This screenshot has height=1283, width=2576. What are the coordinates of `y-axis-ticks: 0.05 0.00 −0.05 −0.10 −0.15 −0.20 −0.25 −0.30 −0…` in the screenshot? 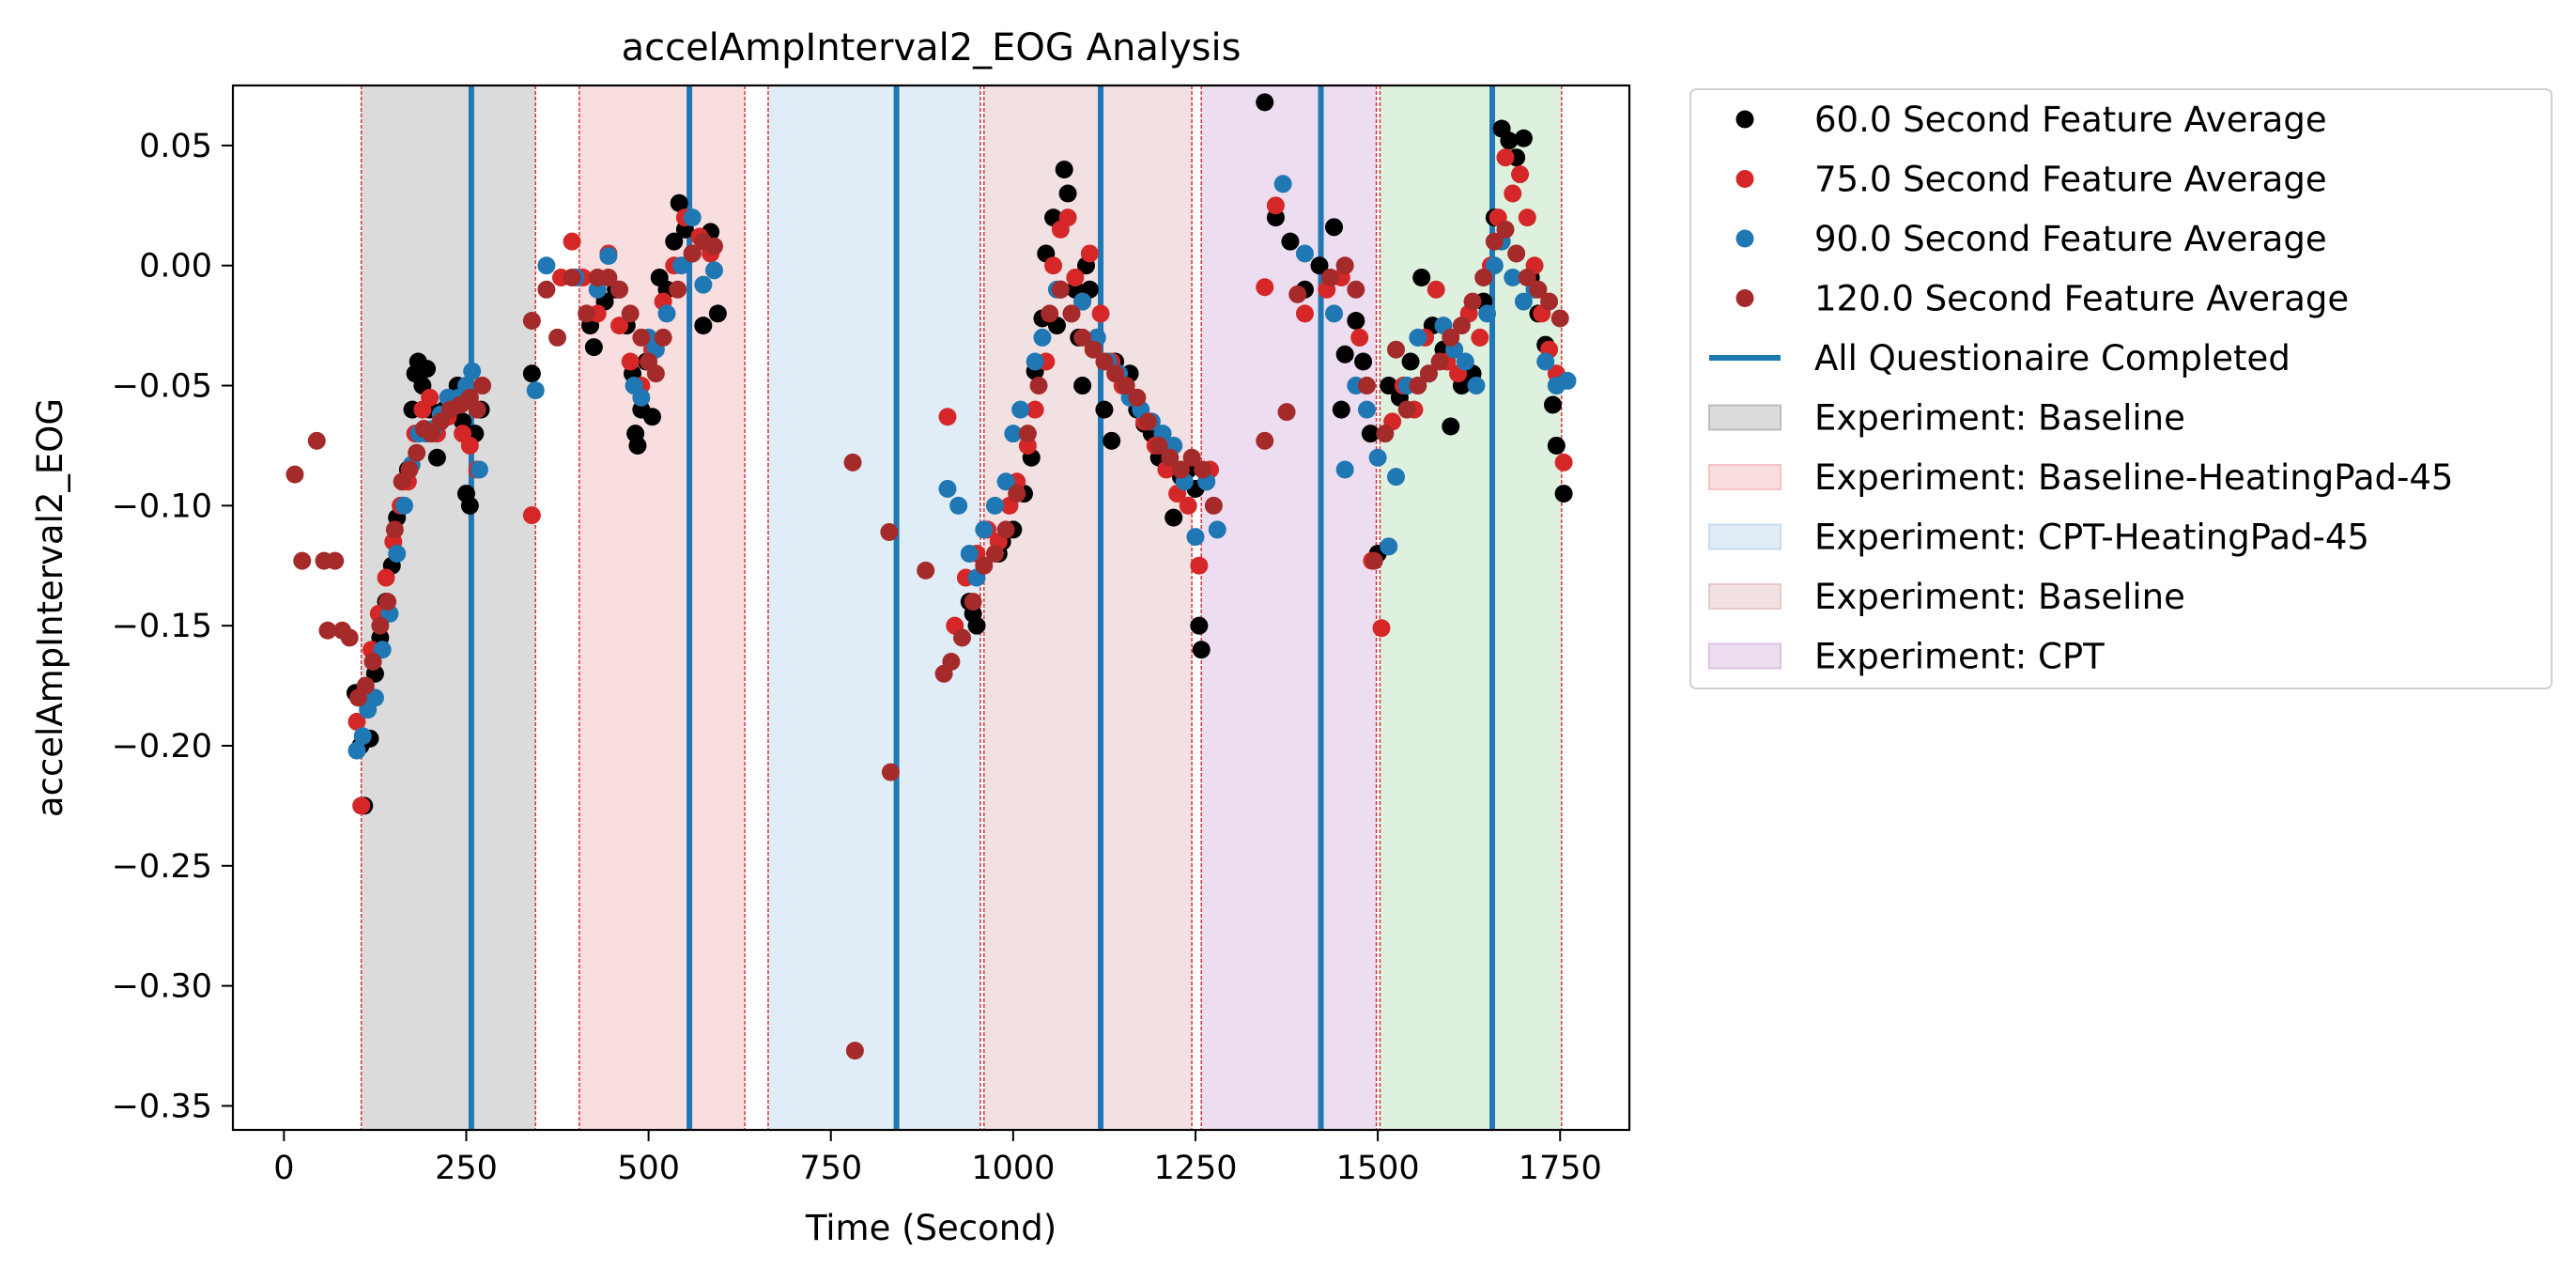 It's located at (172, 626).